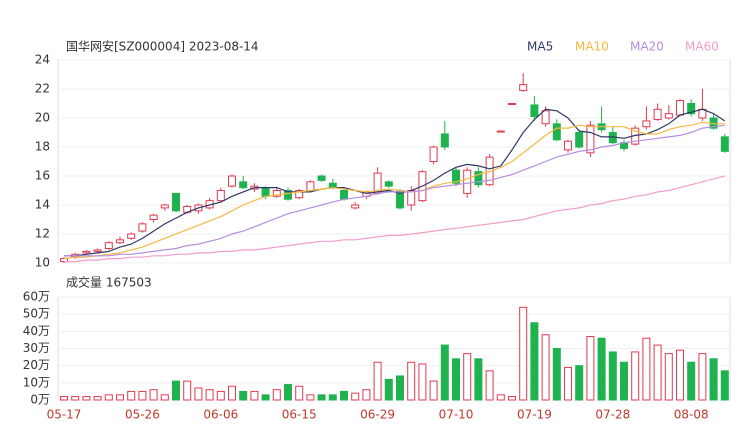  Describe the element at coordinates (36, 348) in the screenshot. I see `y-tick-label: 30万` at that location.